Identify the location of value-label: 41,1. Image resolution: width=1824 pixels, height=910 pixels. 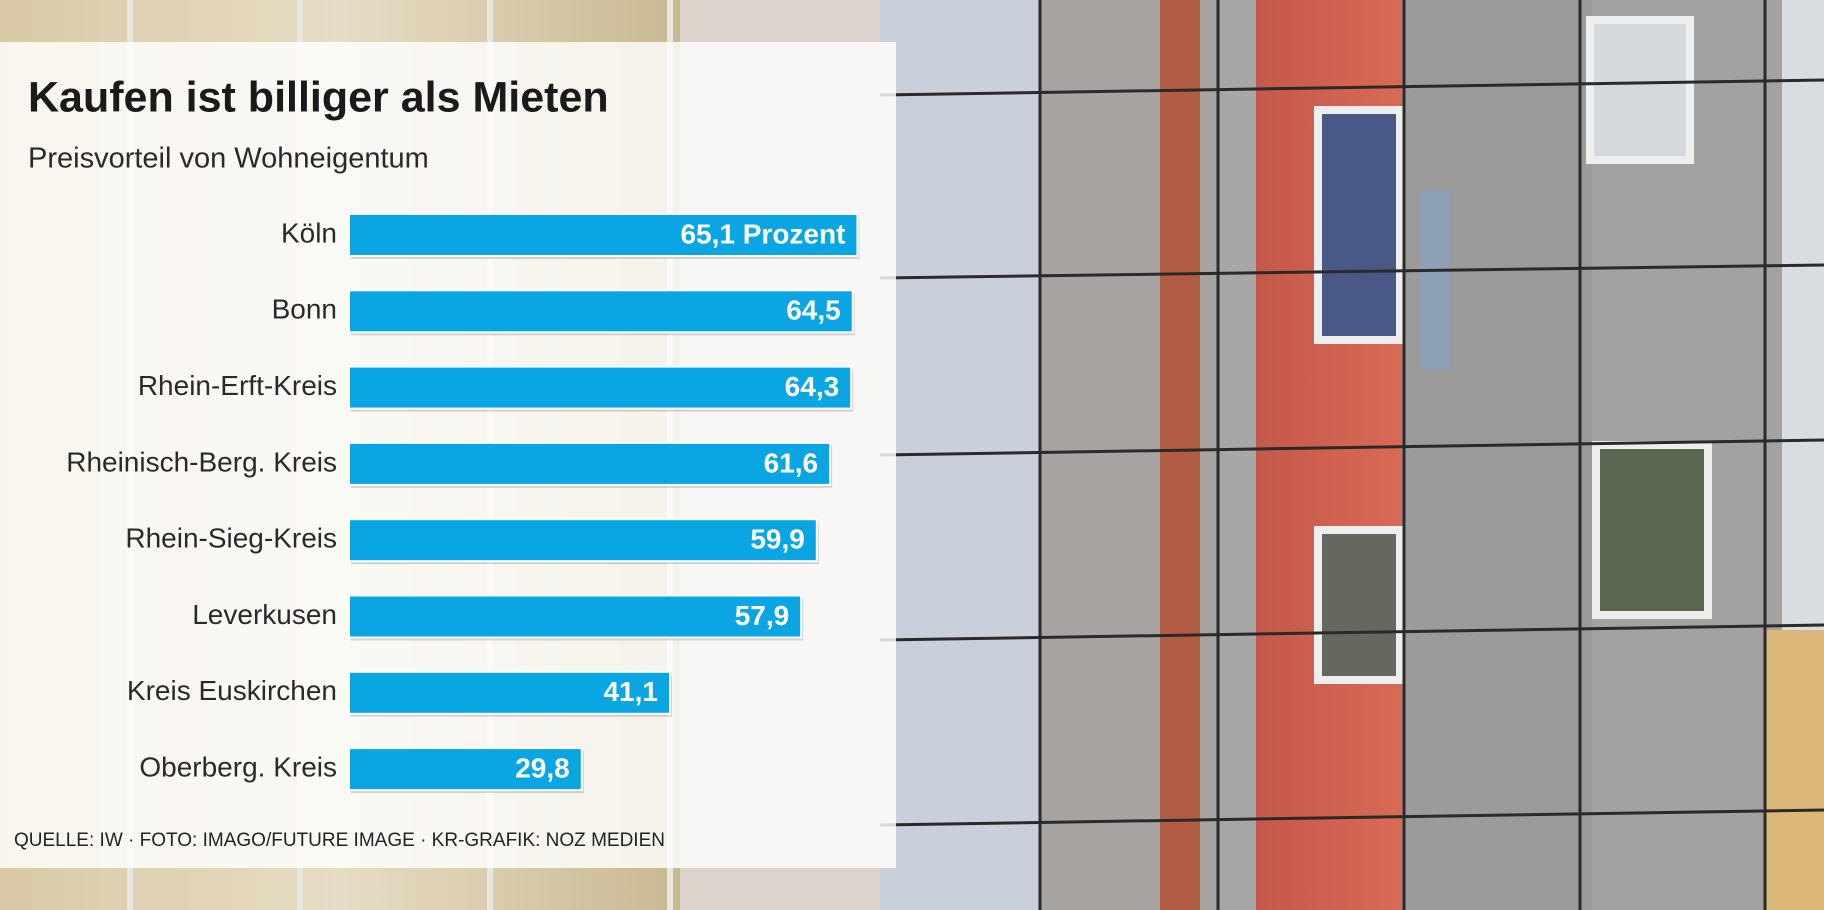
(630, 691).